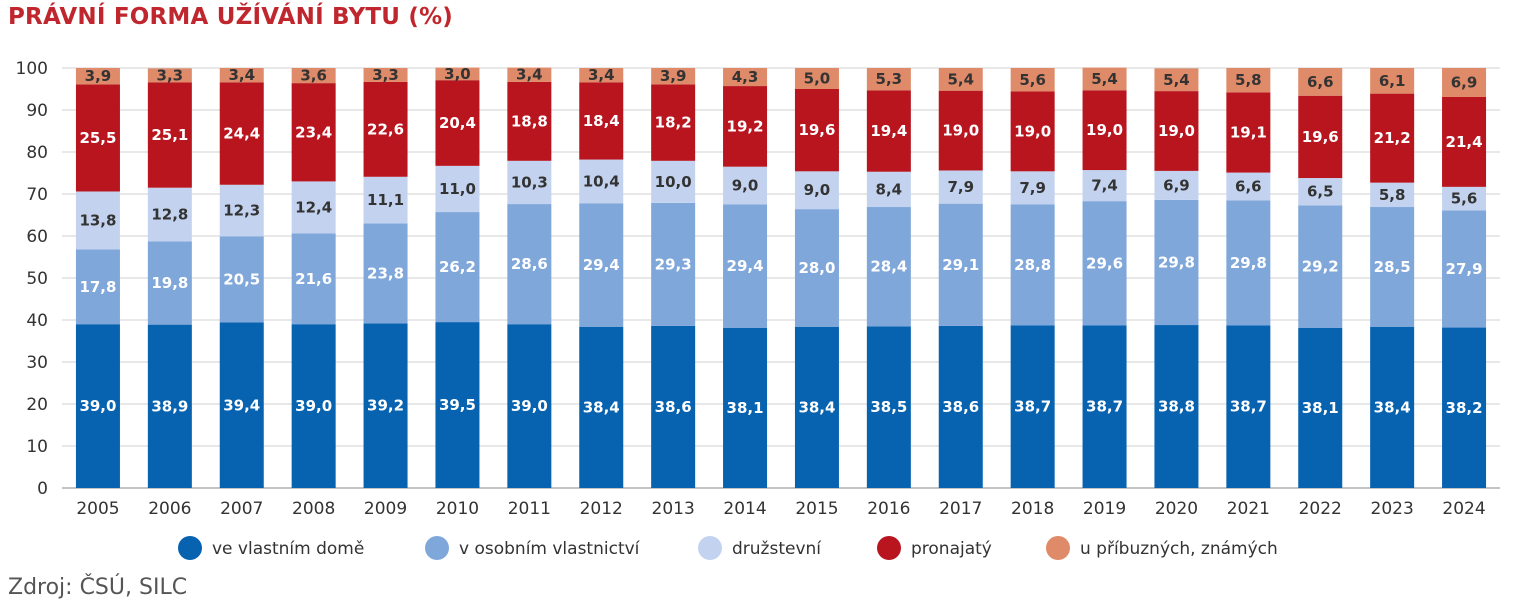 Image resolution: width=1520 pixels, height=616 pixels. I want to click on data-label: 29,1, so click(960, 265).